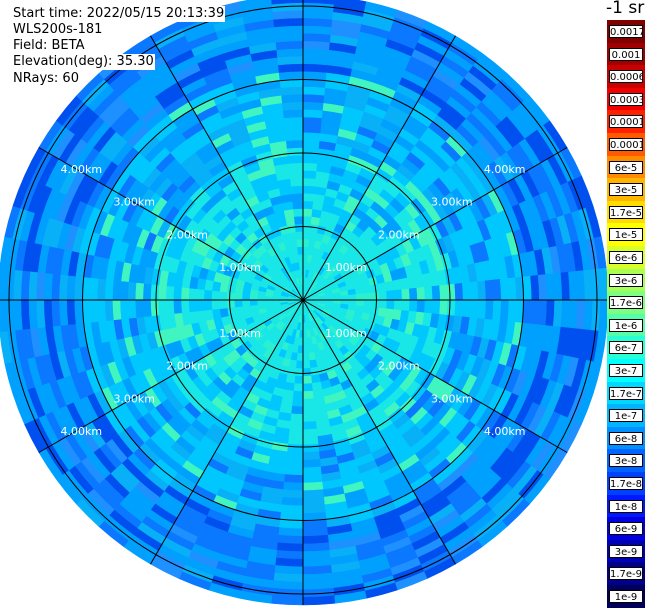 This screenshot has height=608, width=647. Describe the element at coordinates (626, 303) in the screenshot. I see `colorbar-tick-label: 1.7e-6` at that location.